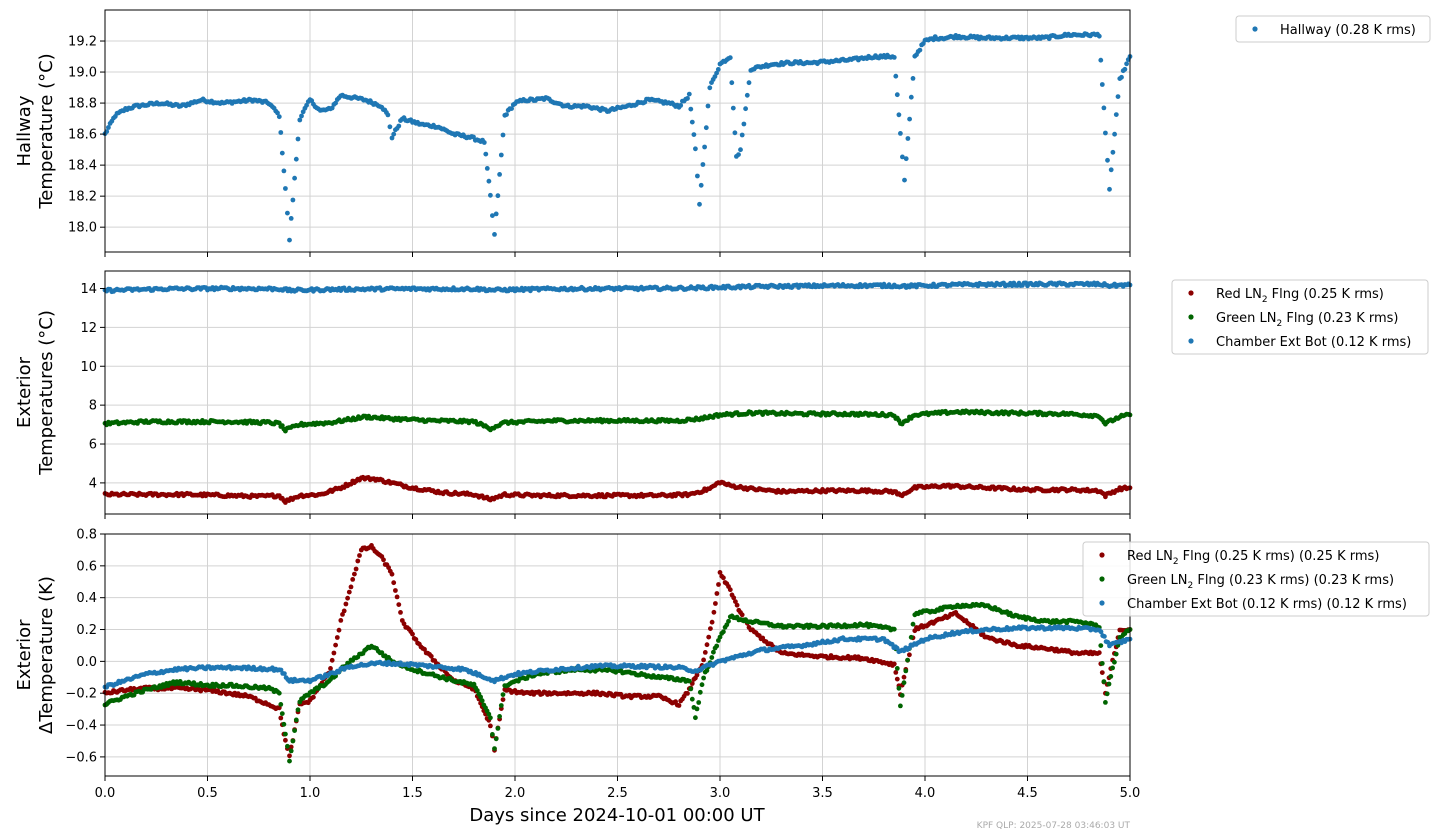 The image size is (1440, 839). I want to click on x-tick-label: 2.5, so click(617, 793).